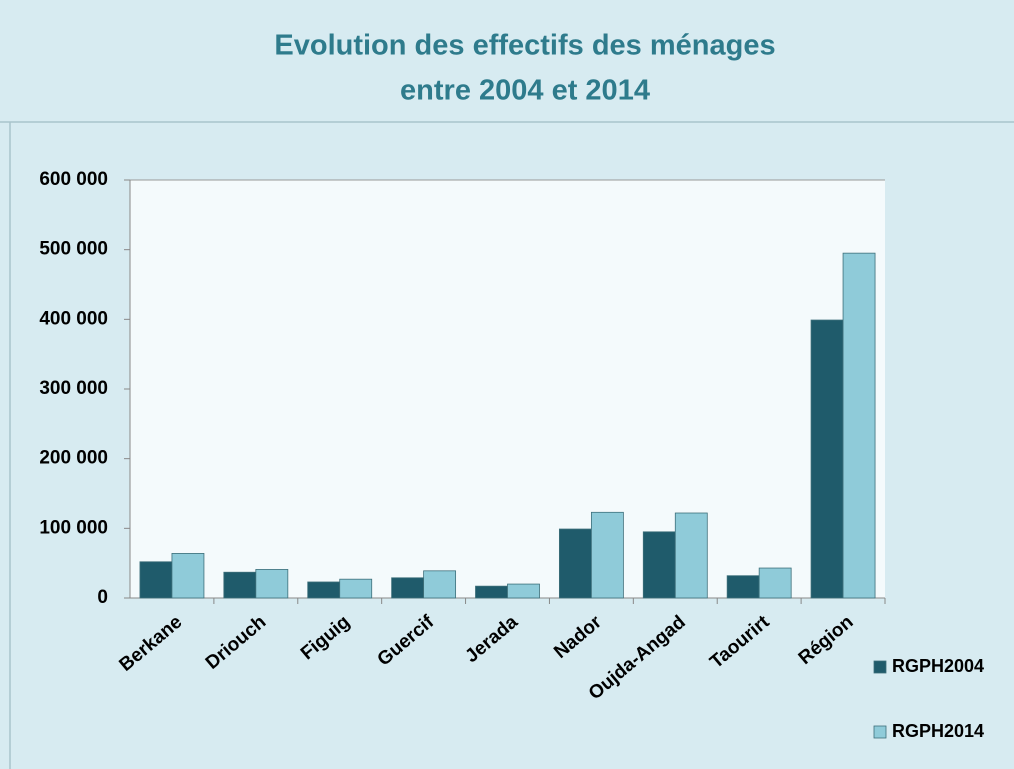 The image size is (1014, 769). I want to click on legend-label: RGPH2004, so click(938, 666).